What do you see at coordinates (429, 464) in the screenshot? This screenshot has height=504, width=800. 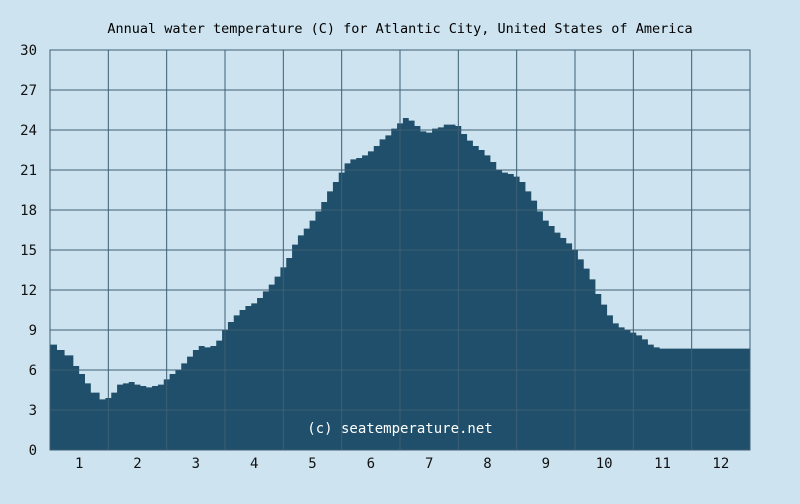 I see `x-tick-label-7: 7` at bounding box center [429, 464].